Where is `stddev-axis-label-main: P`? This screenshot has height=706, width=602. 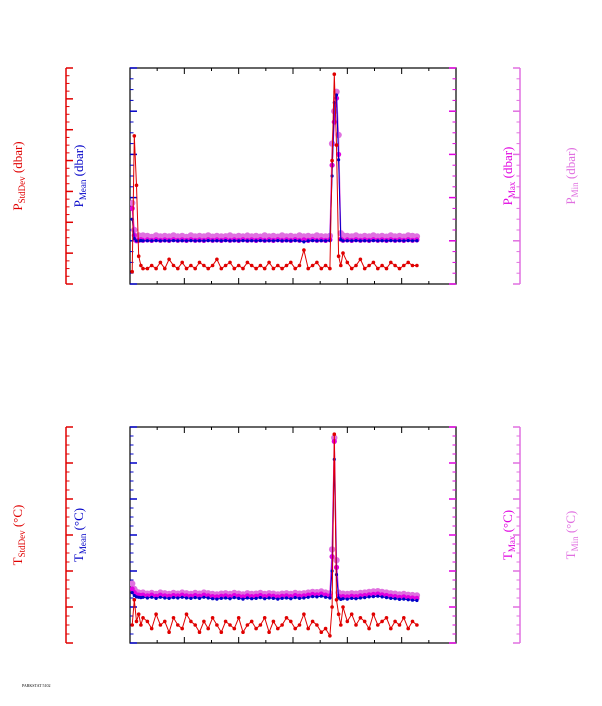
stddev-axis-label-main: P is located at coordinates (17, 206).